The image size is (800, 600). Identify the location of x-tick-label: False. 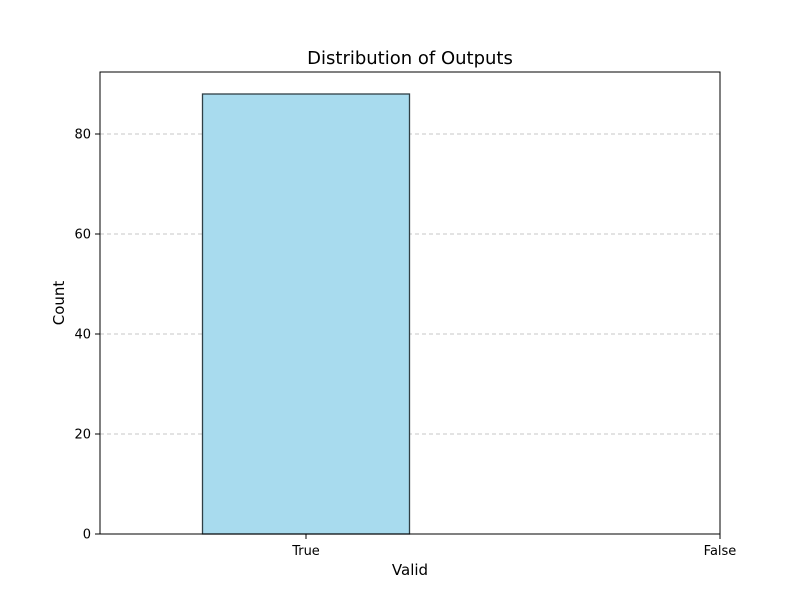
(720, 551).